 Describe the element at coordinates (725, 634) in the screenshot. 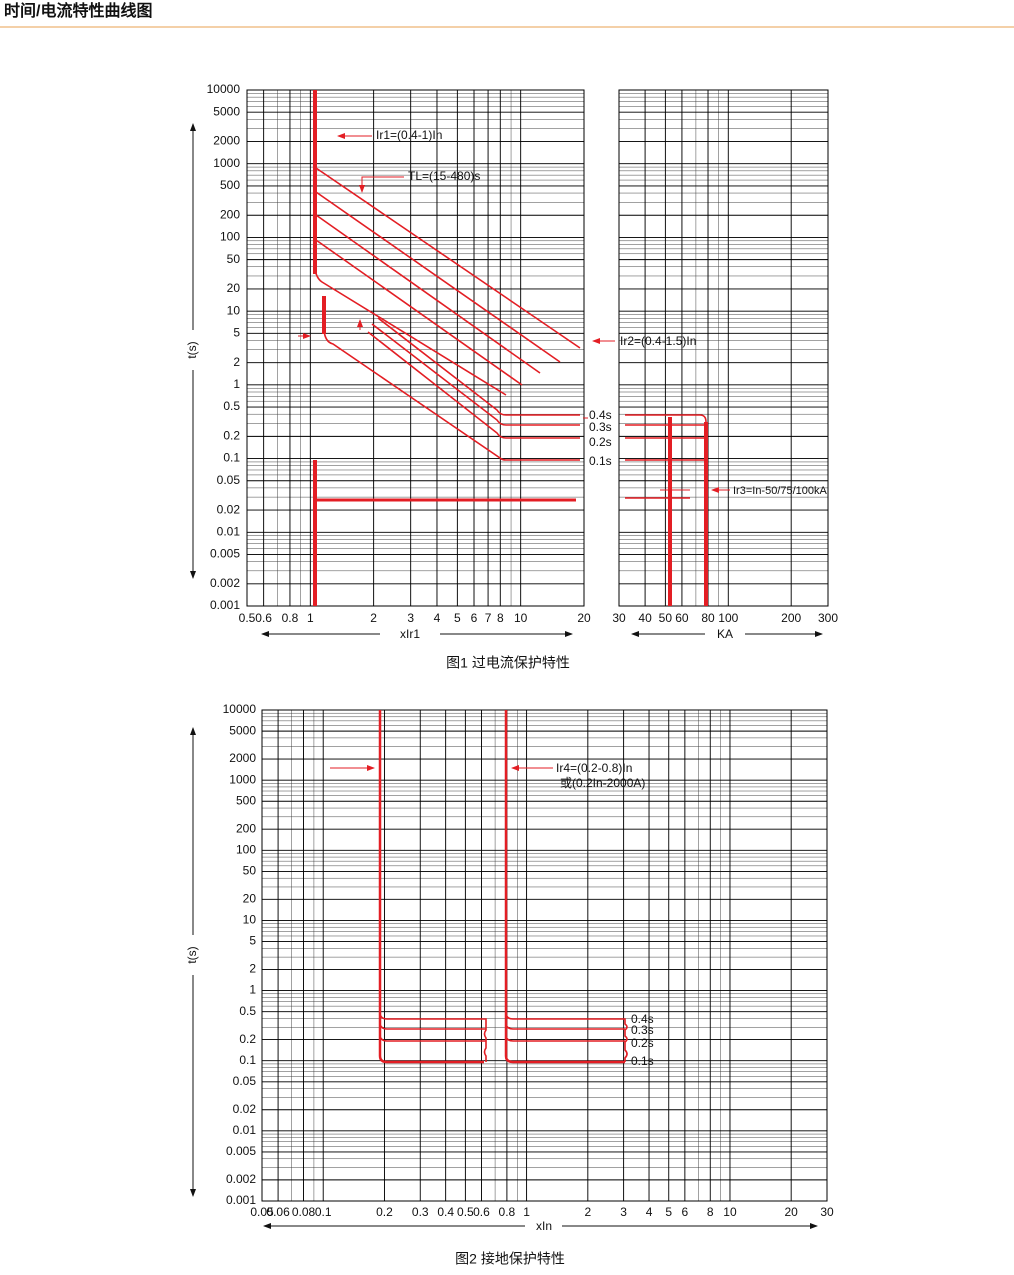

I see `x-axis-label: KA` at that location.